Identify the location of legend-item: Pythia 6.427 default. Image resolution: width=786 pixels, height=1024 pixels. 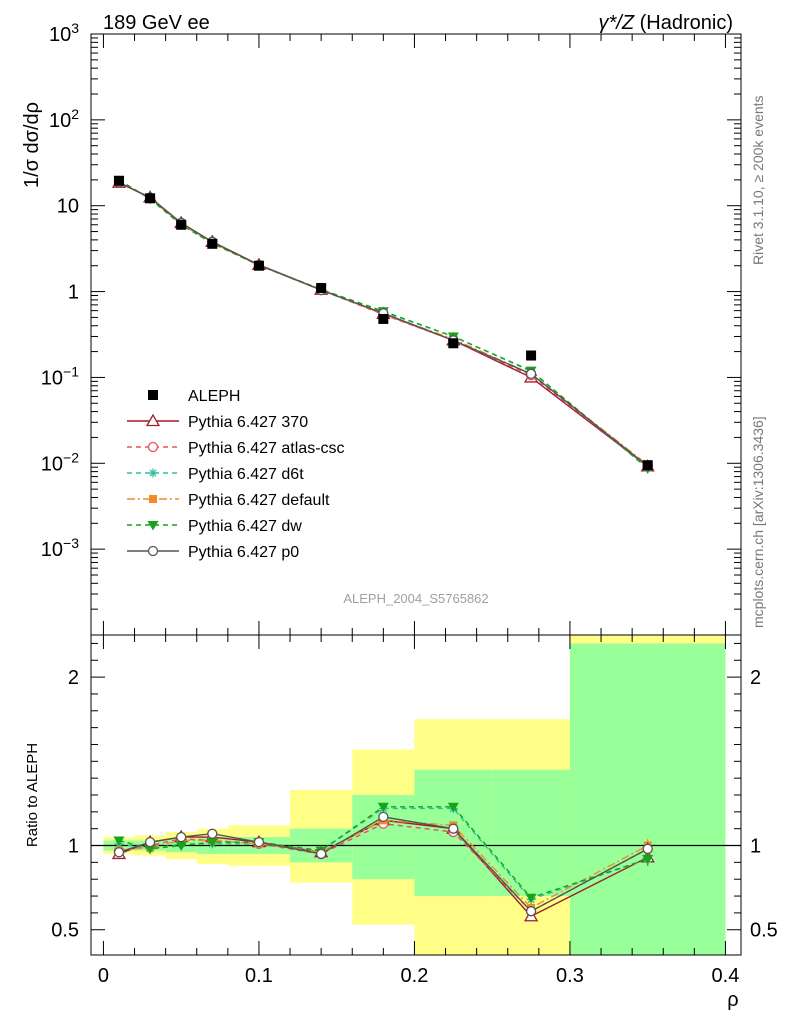
(228, 500).